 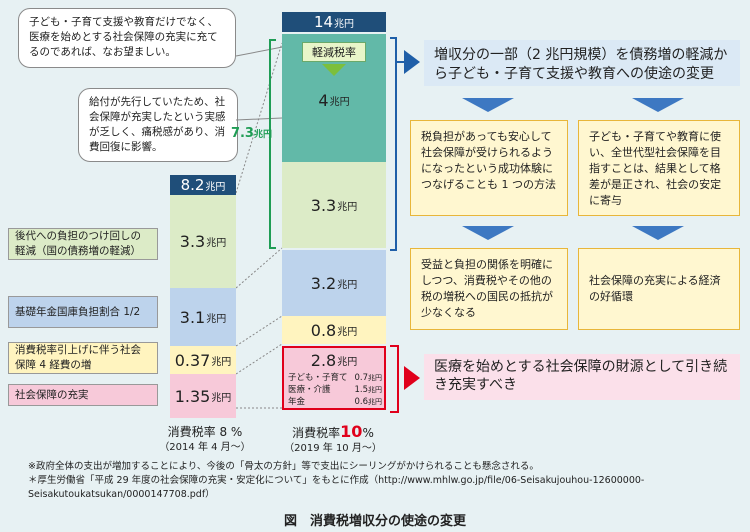 I want to click on col8-caption-rate: 消費税率 8 %, so click(x=205, y=432).